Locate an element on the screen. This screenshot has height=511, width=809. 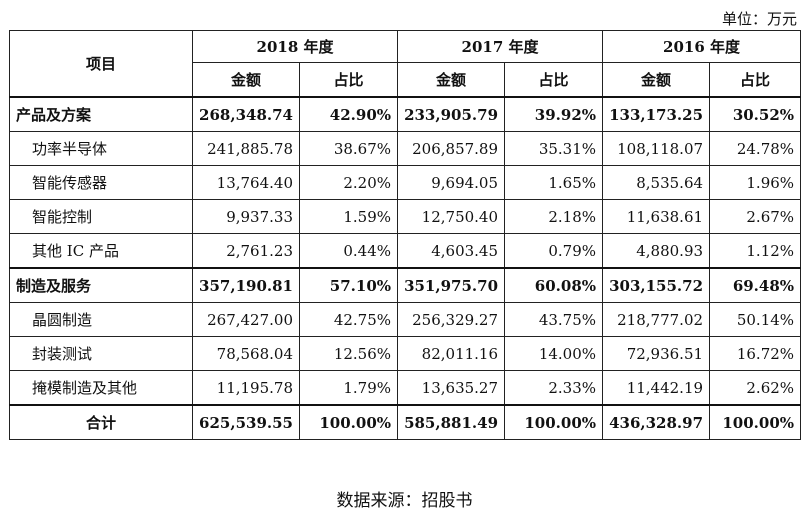
ratio-cell: 60.08% is located at coordinates (554, 285).